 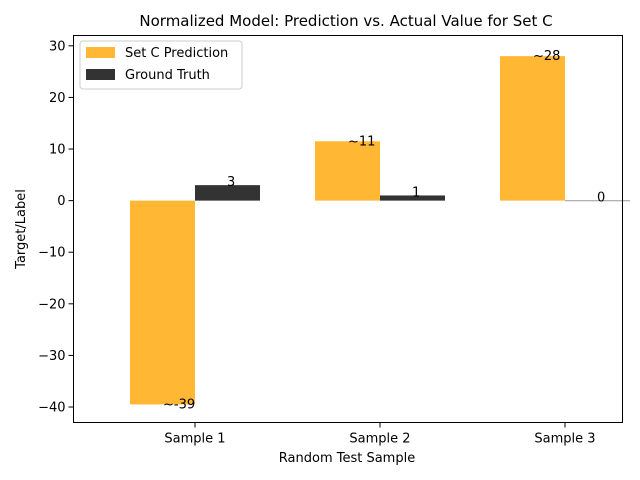 I want to click on legend: Set C Prediction Ground Truth, so click(x=161, y=65).